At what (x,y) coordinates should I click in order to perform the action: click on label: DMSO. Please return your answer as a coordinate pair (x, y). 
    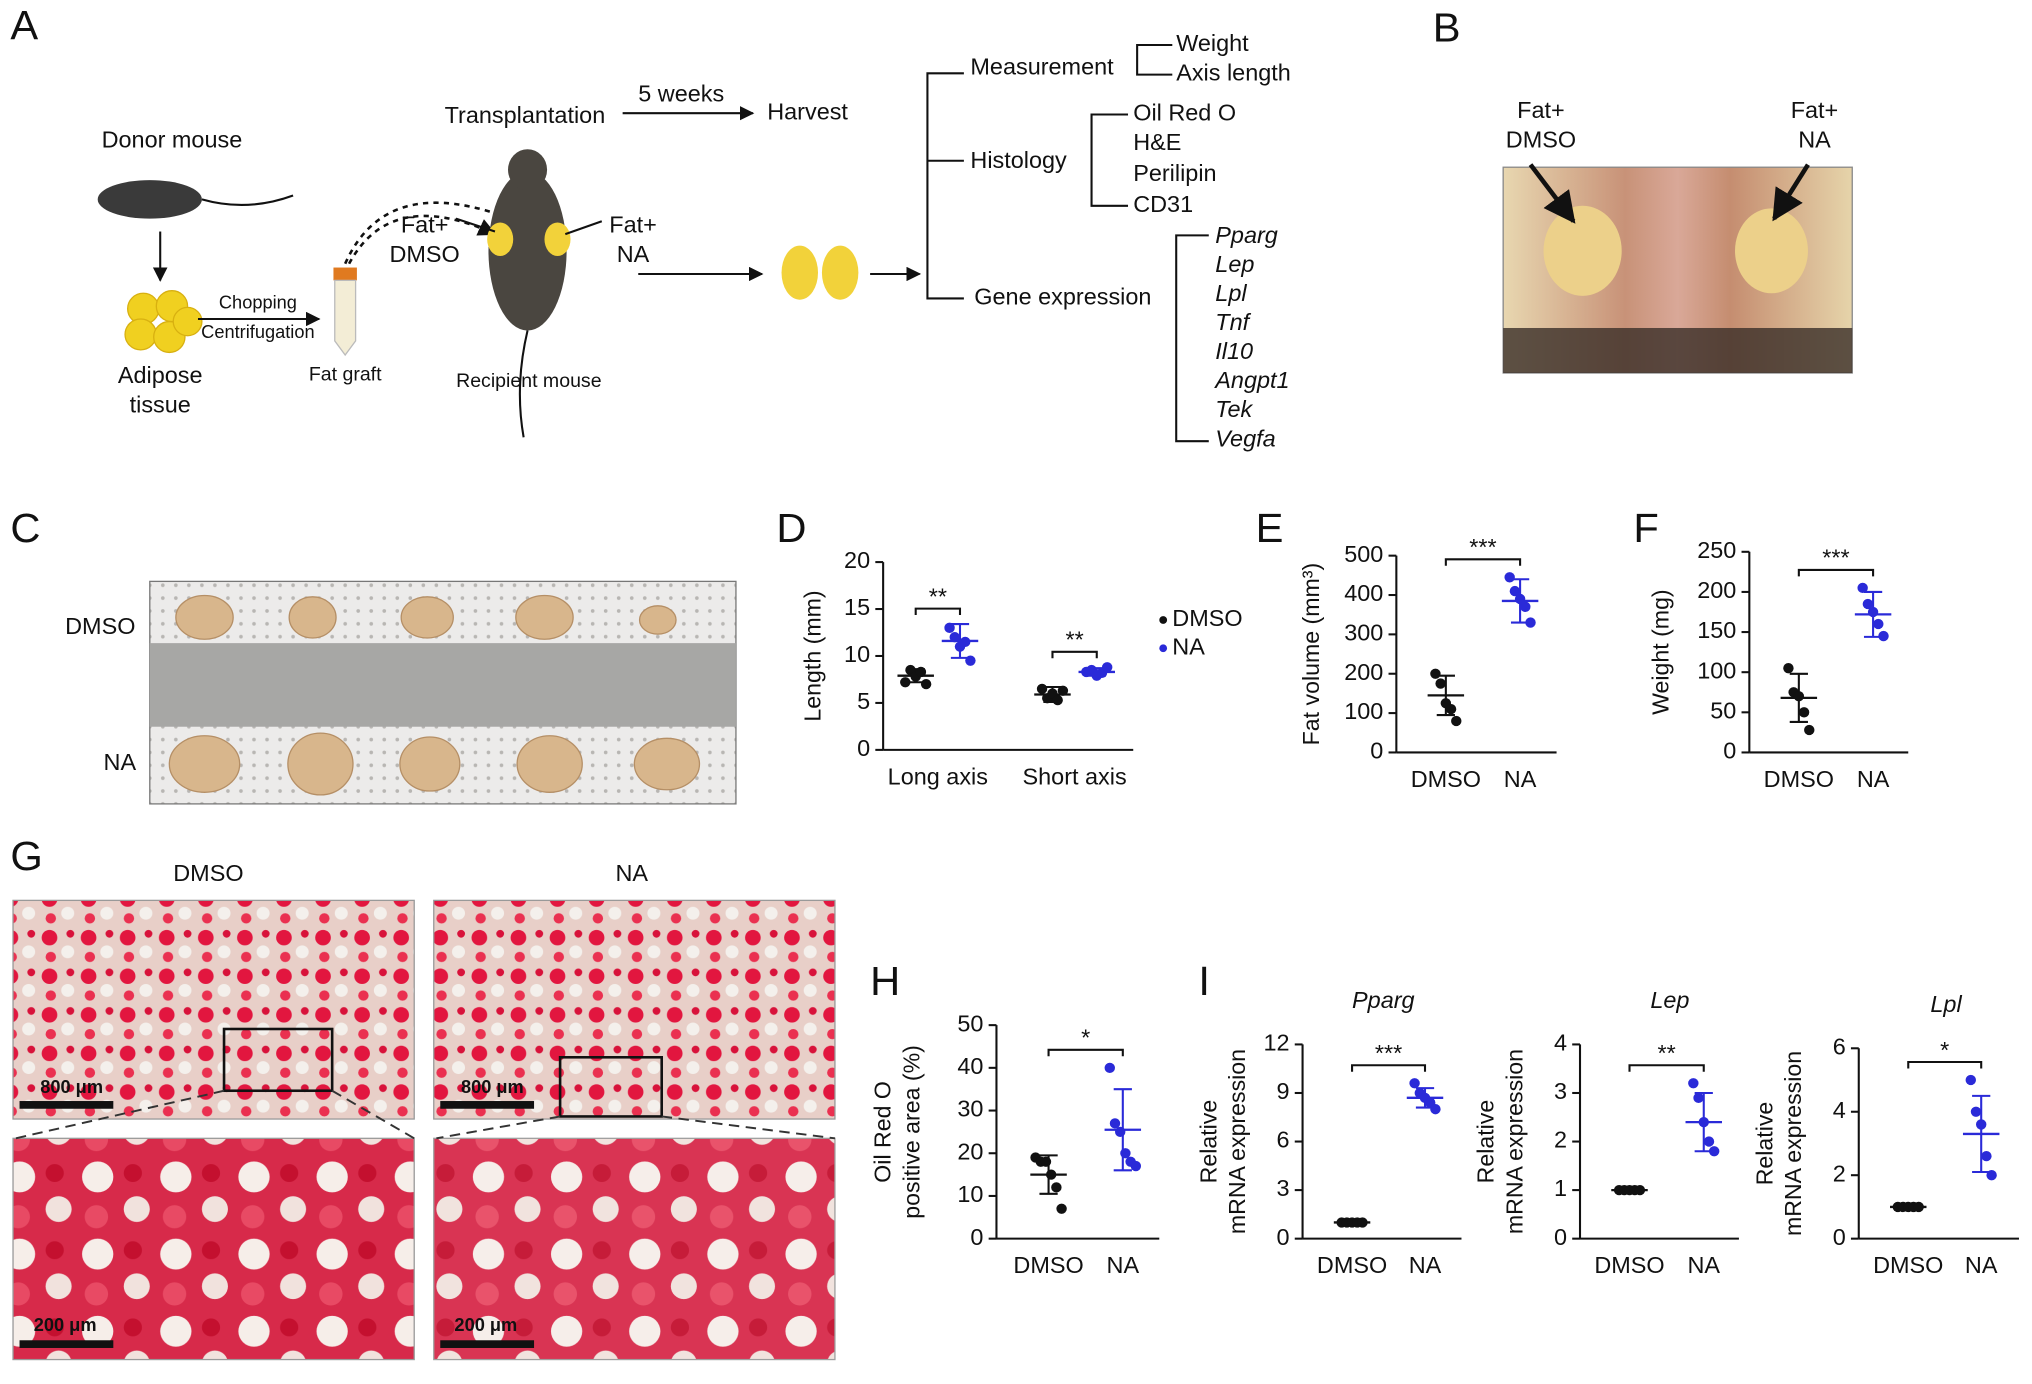
    Looking at the image, I should click on (208, 873).